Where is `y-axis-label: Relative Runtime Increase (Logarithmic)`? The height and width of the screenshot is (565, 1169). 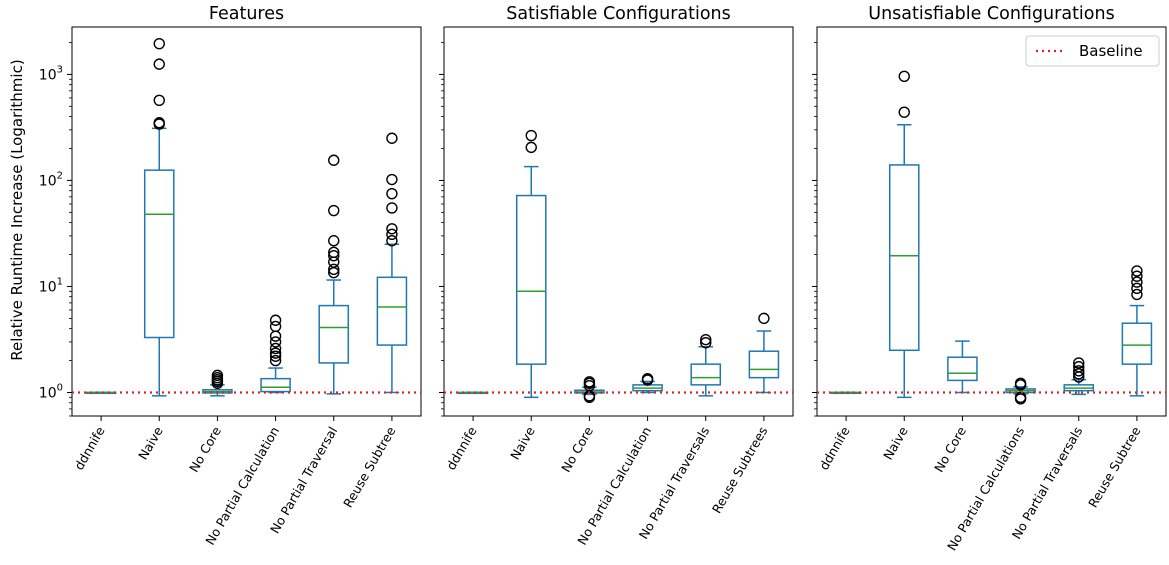
y-axis-label: Relative Runtime Increase (Logarithmic) is located at coordinates (17, 209).